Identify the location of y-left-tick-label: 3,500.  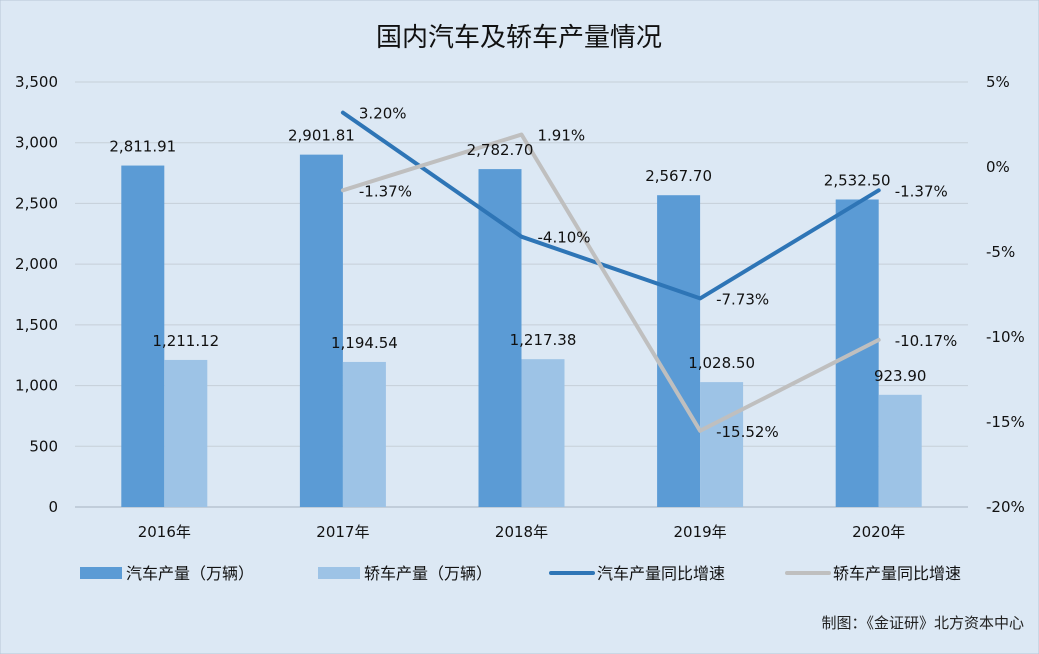
(36, 82).